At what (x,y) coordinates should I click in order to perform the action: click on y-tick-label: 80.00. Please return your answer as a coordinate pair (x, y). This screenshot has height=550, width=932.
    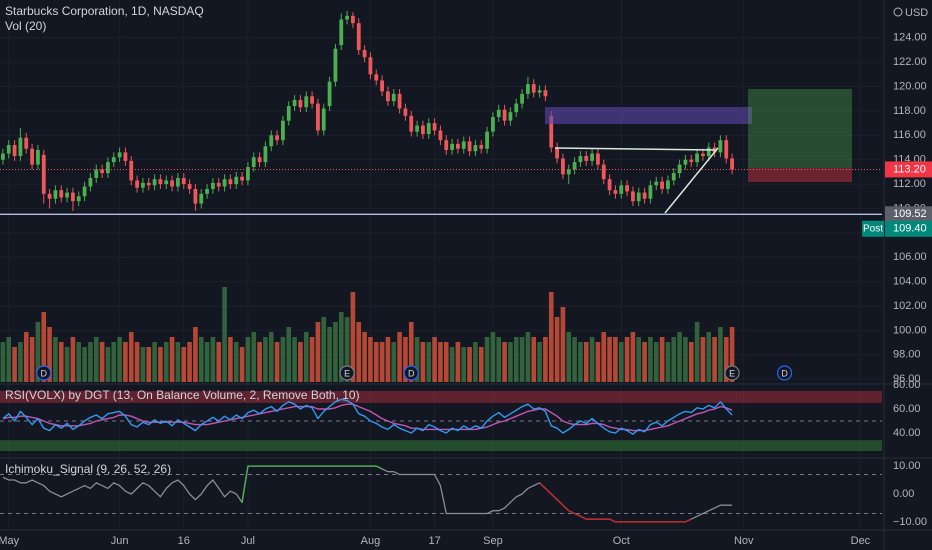
    Looking at the image, I should click on (907, 385).